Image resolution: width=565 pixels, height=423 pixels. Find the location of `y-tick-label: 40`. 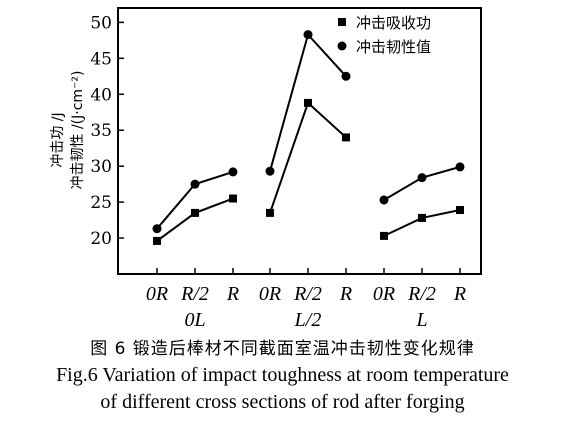

y-tick-label: 40 is located at coordinates (101, 95).